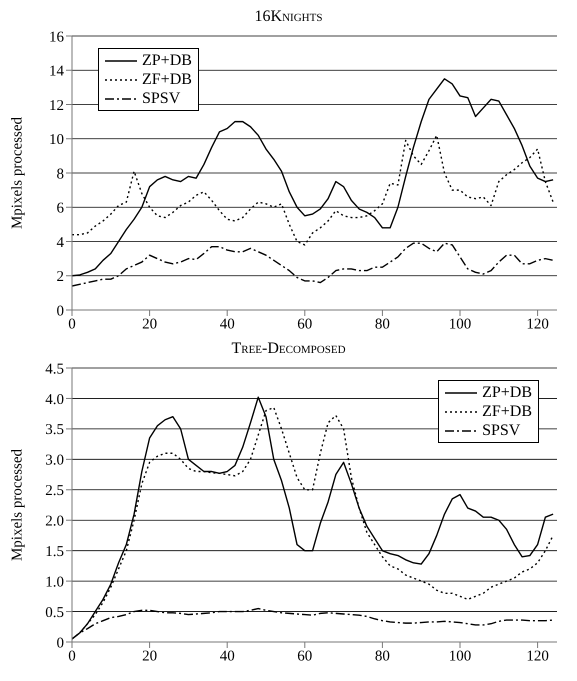 The width and height of the screenshot is (577, 681). What do you see at coordinates (60, 277) in the screenshot?
I see `y-tick-label: 2` at bounding box center [60, 277].